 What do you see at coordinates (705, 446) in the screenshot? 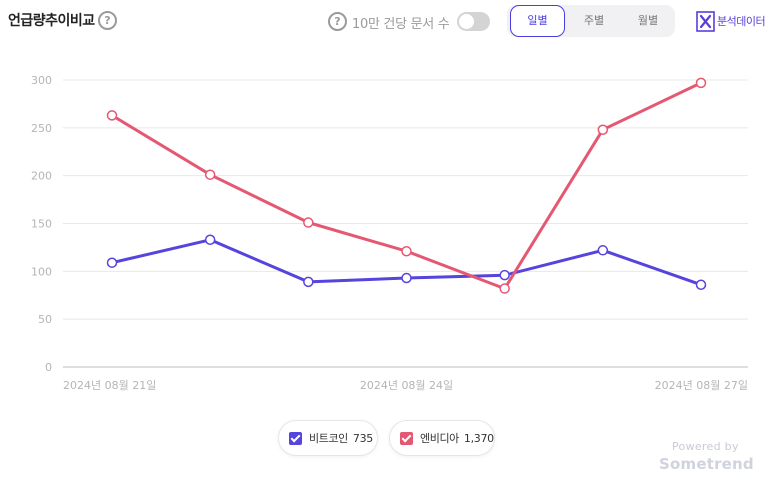
I see `powered-by-text: Powered by` at bounding box center [705, 446].